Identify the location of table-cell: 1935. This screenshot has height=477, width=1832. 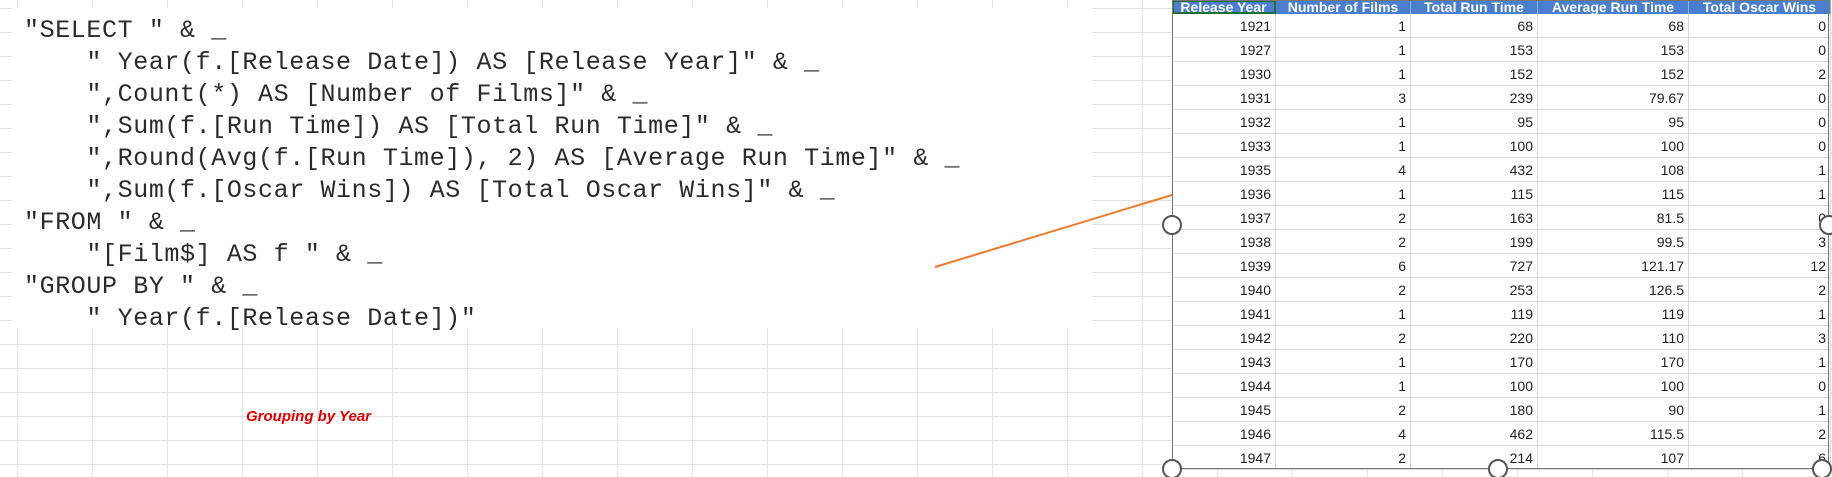
(1224, 169).